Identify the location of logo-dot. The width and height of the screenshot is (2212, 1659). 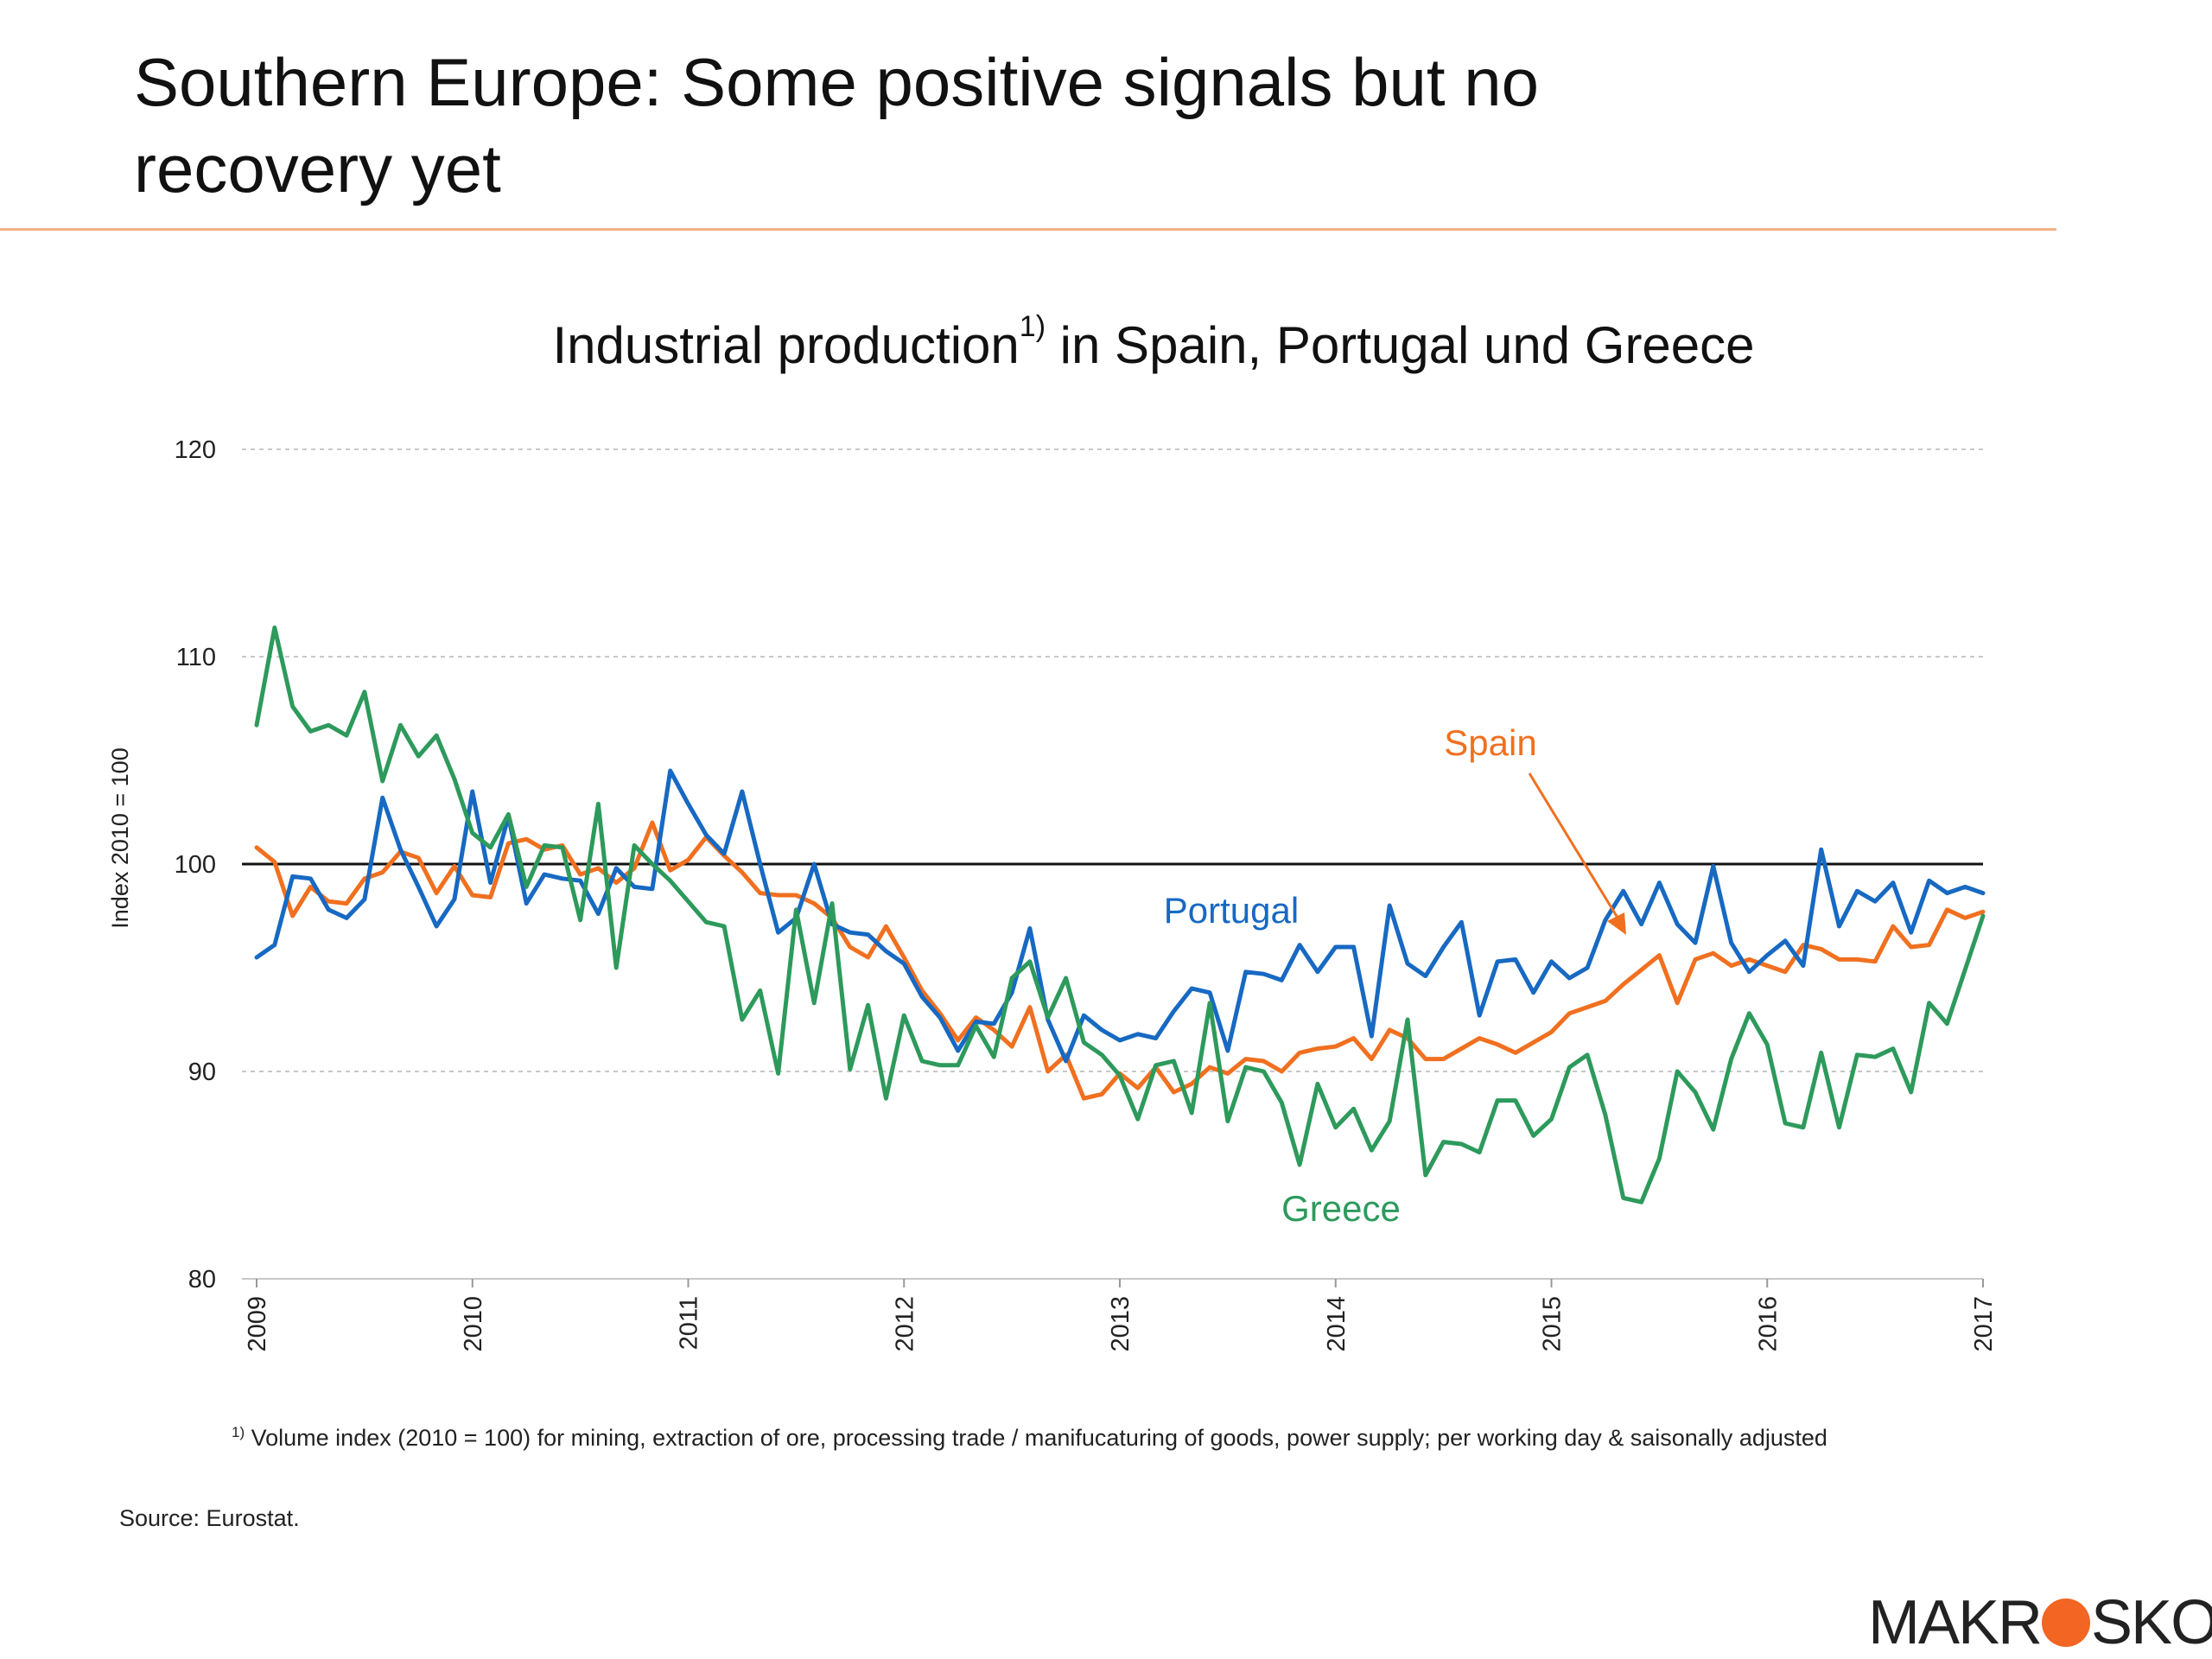
(2066, 1623).